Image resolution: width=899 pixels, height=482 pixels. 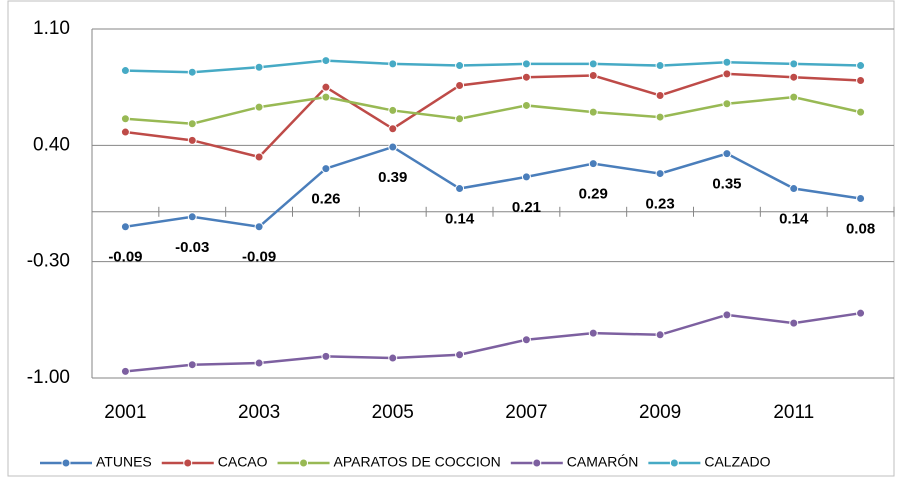 What do you see at coordinates (526, 412) in the screenshot?
I see `x-tick-label: 2007` at bounding box center [526, 412].